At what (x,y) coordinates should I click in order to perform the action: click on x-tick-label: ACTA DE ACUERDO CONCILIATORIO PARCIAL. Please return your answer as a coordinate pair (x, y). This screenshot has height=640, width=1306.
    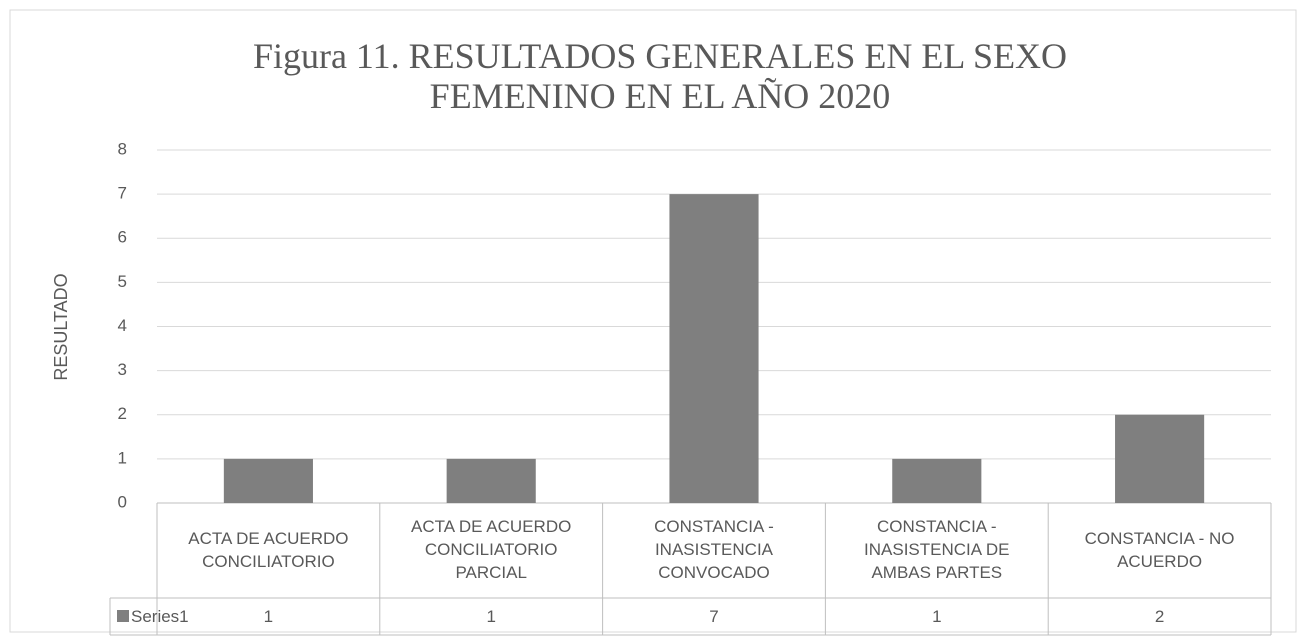
    Looking at the image, I should click on (491, 549).